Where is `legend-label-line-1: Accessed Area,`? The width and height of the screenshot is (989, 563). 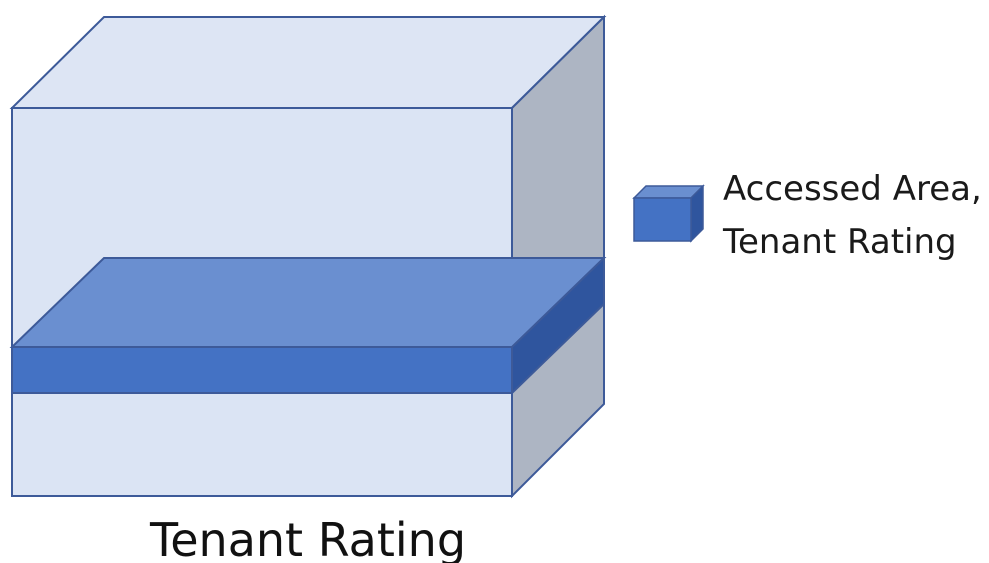
legend-label-line-1: Accessed Area, is located at coordinates (852, 189).